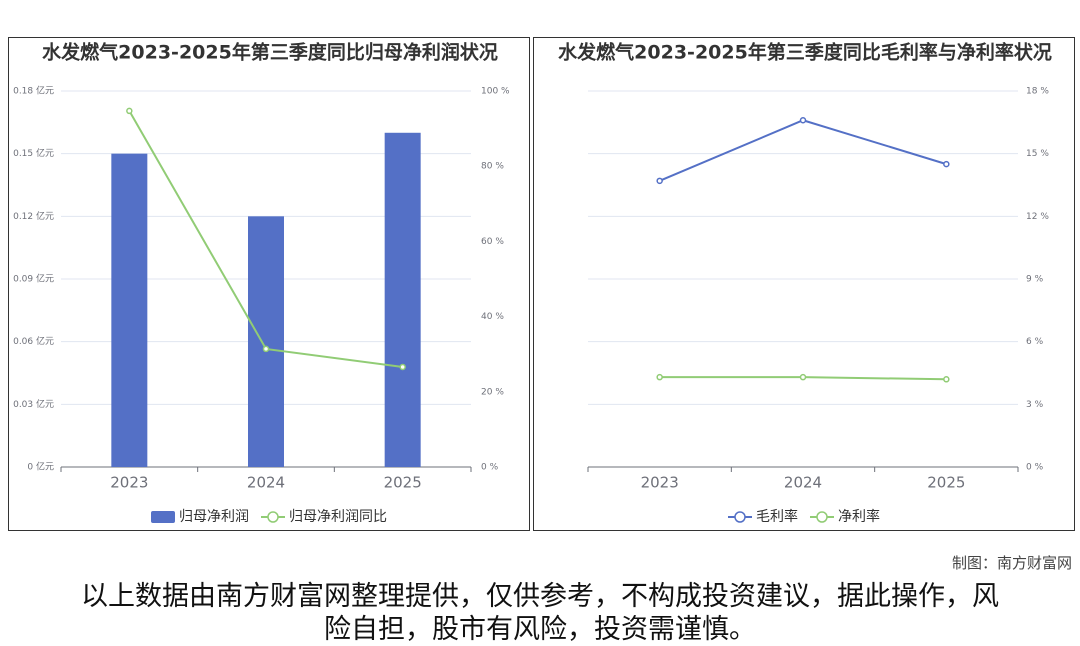 This screenshot has height=646, width=1080. Describe the element at coordinates (33, 404) in the screenshot. I see `y-tick-label: 0.03 亿元` at that location.